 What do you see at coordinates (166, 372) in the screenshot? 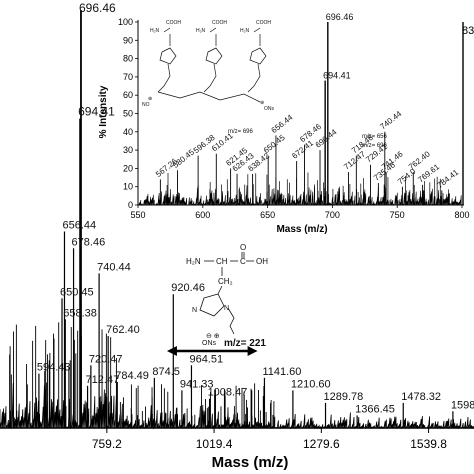
I see `main-peak-label: 874.5` at bounding box center [166, 372].